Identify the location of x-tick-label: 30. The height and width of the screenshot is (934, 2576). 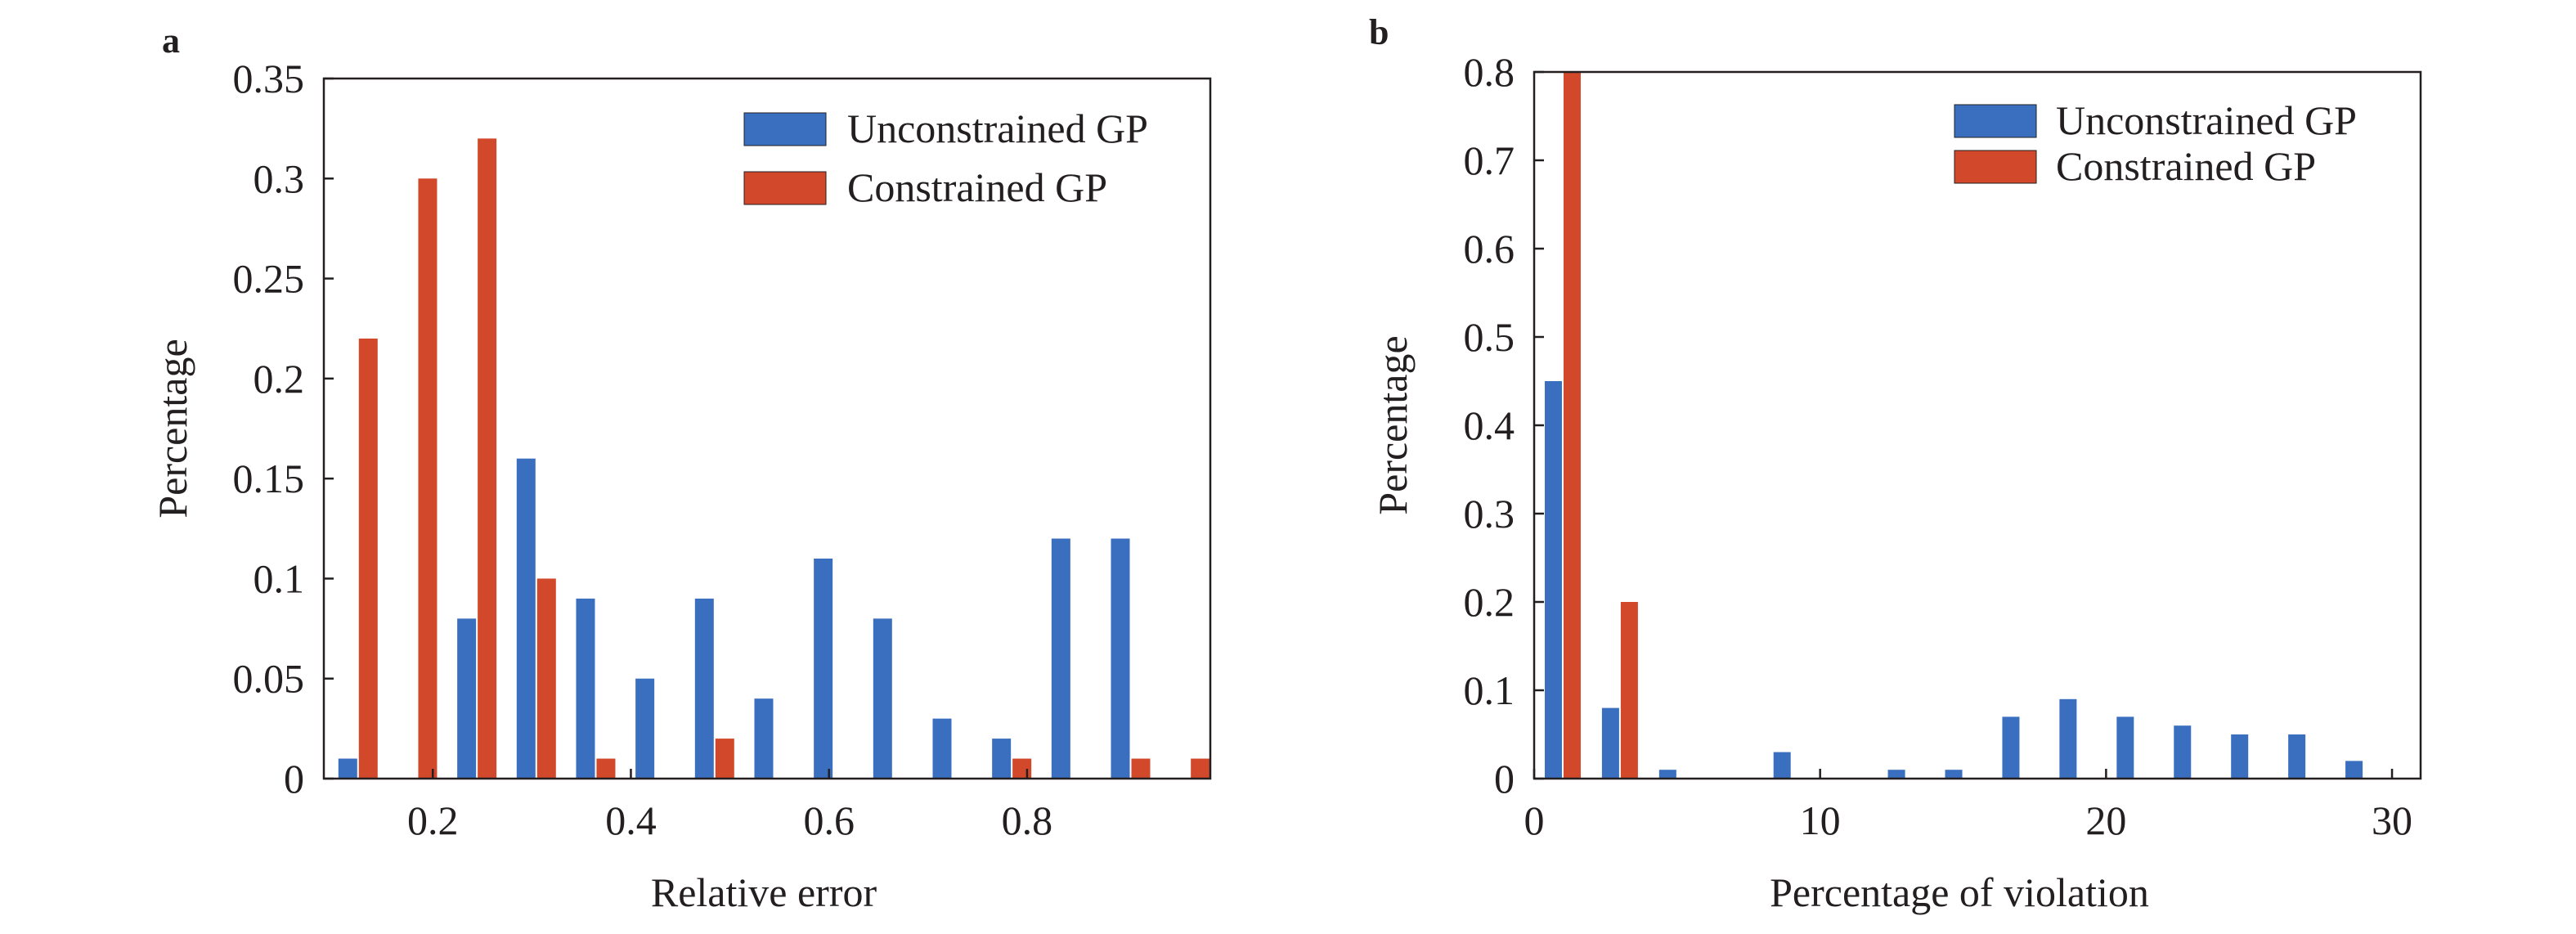
(2392, 820).